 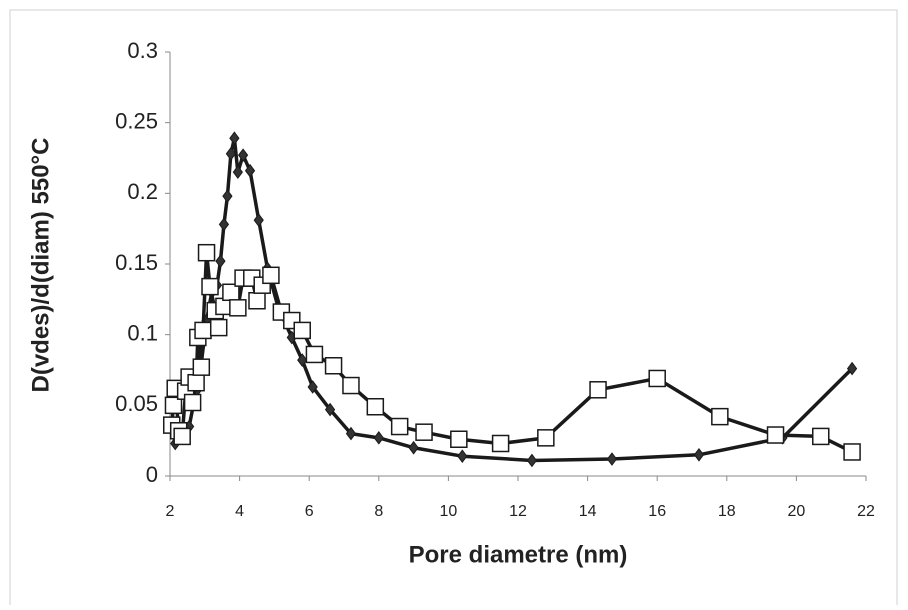 What do you see at coordinates (152, 474) in the screenshot?
I see `y-tick-label: 0` at bounding box center [152, 474].